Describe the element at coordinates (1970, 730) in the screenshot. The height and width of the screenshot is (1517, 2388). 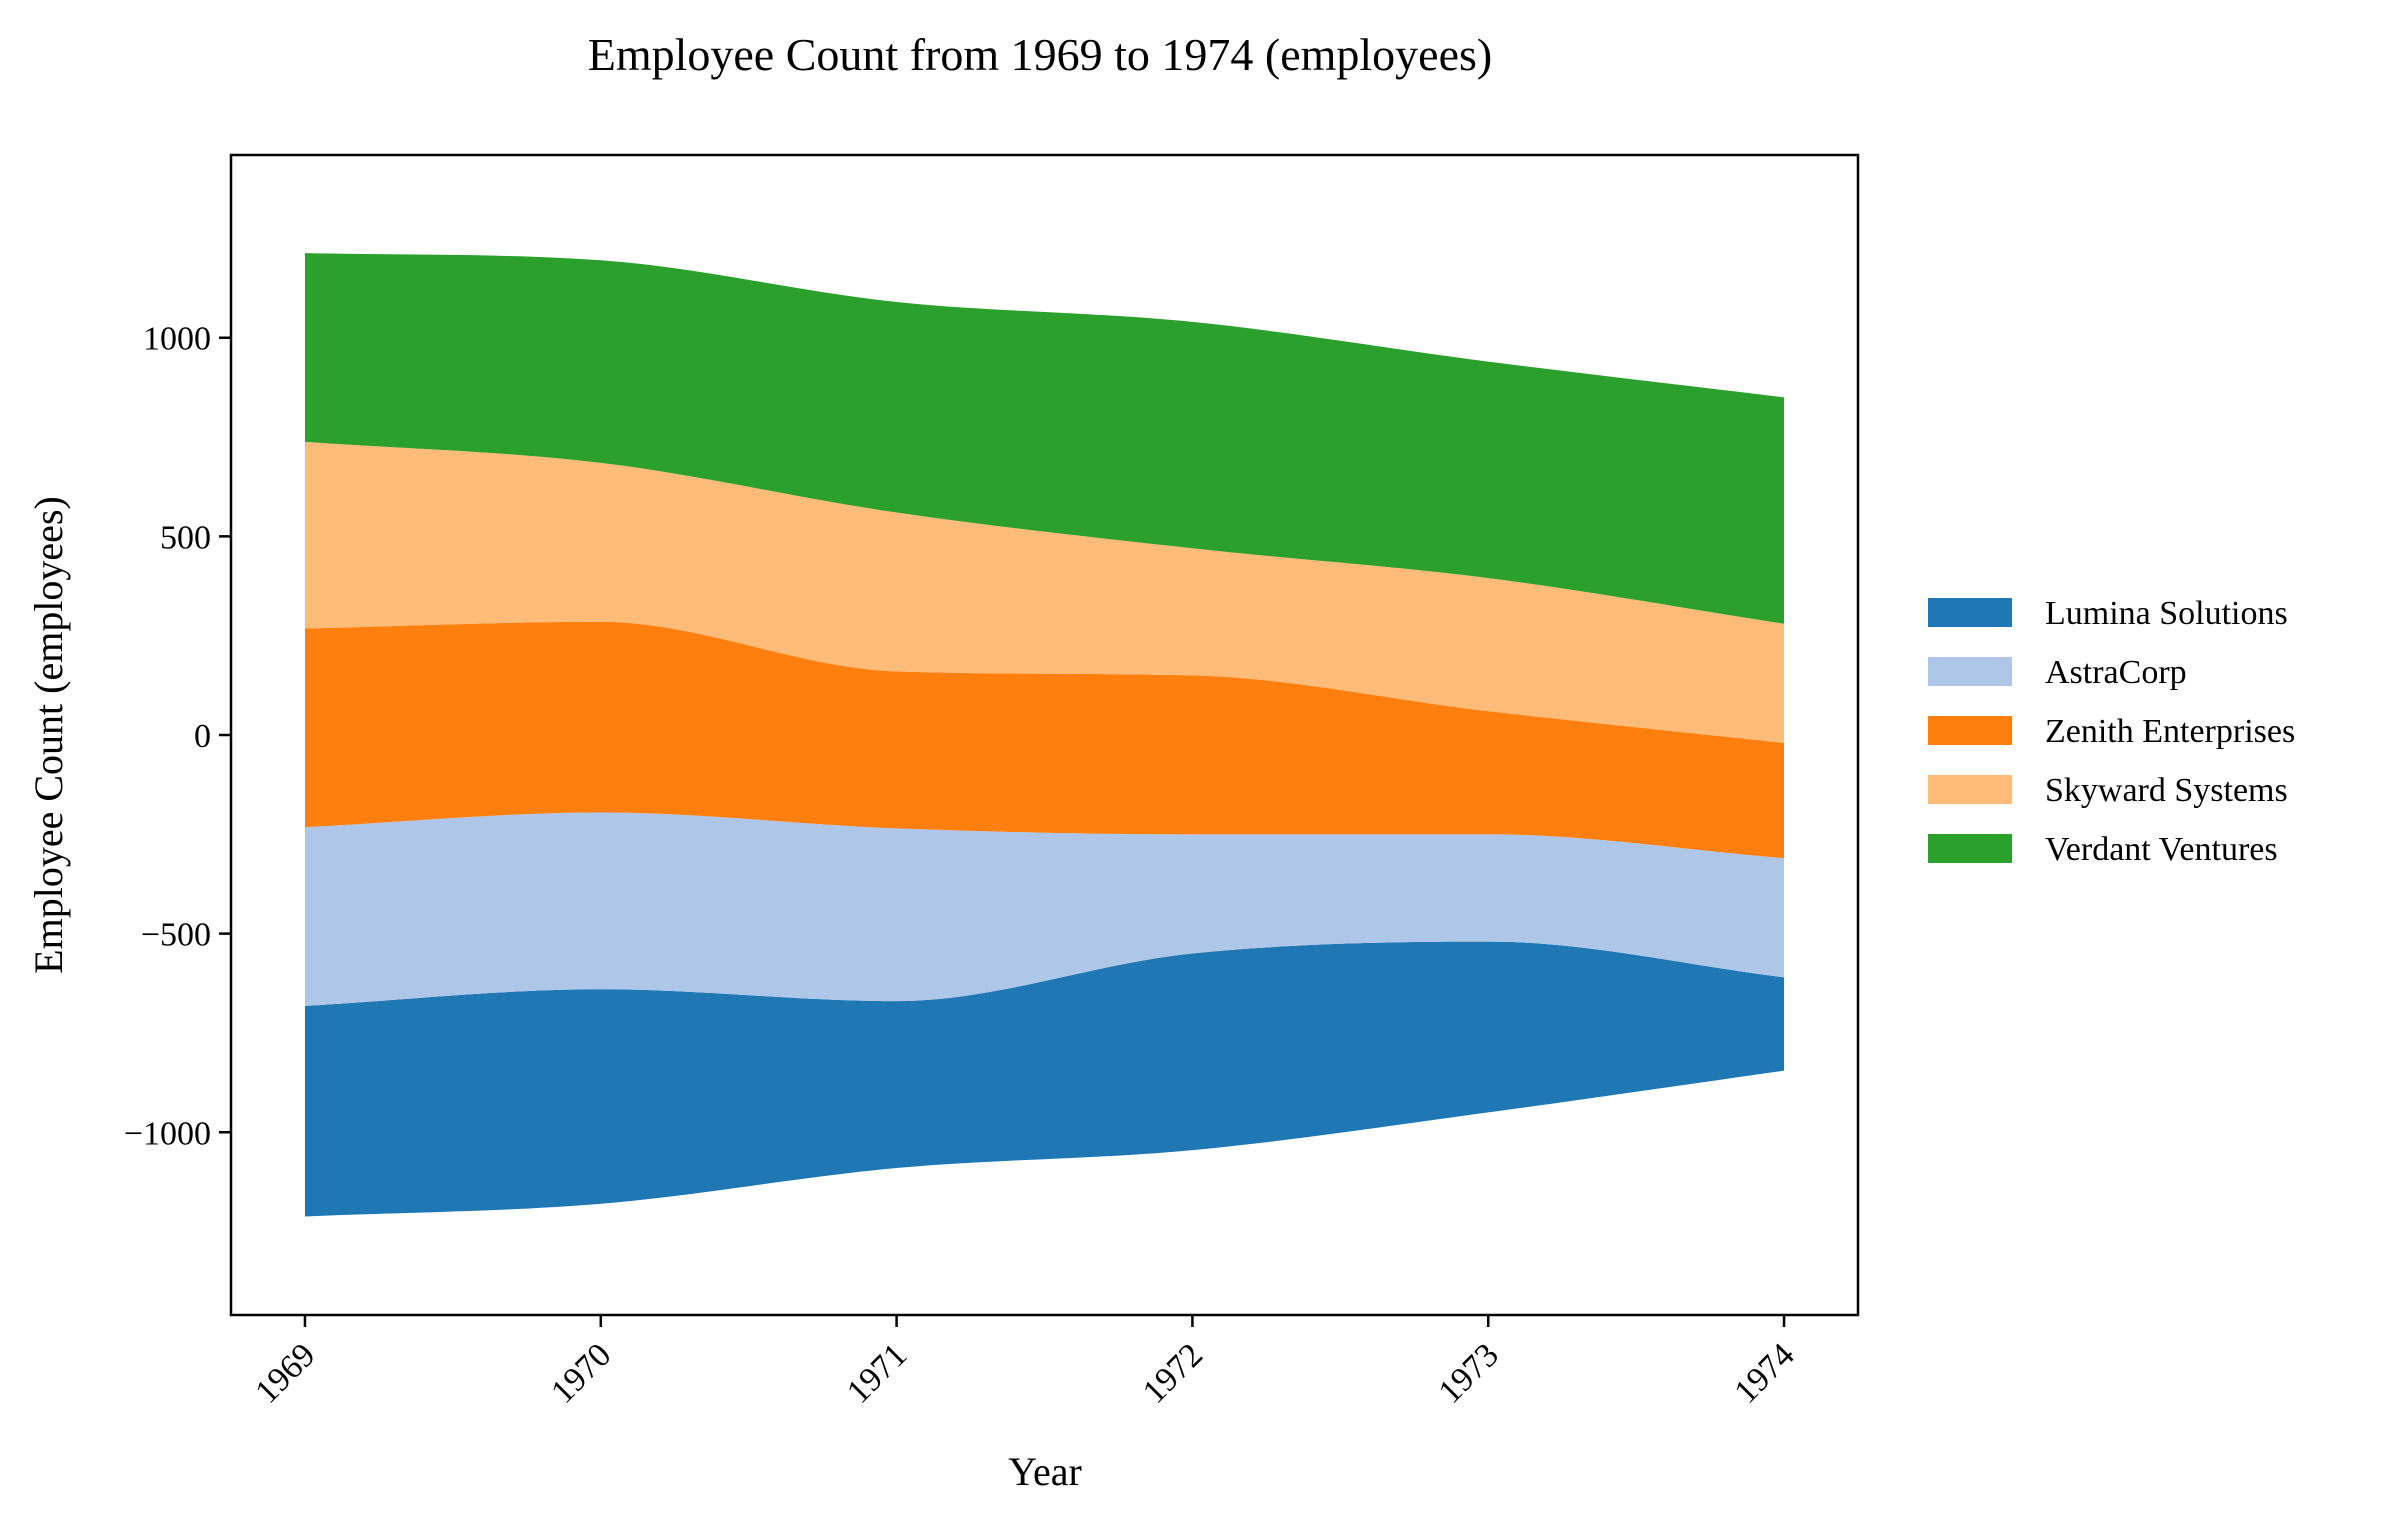
I see `legend-swatch-zenith-enterprises` at that location.